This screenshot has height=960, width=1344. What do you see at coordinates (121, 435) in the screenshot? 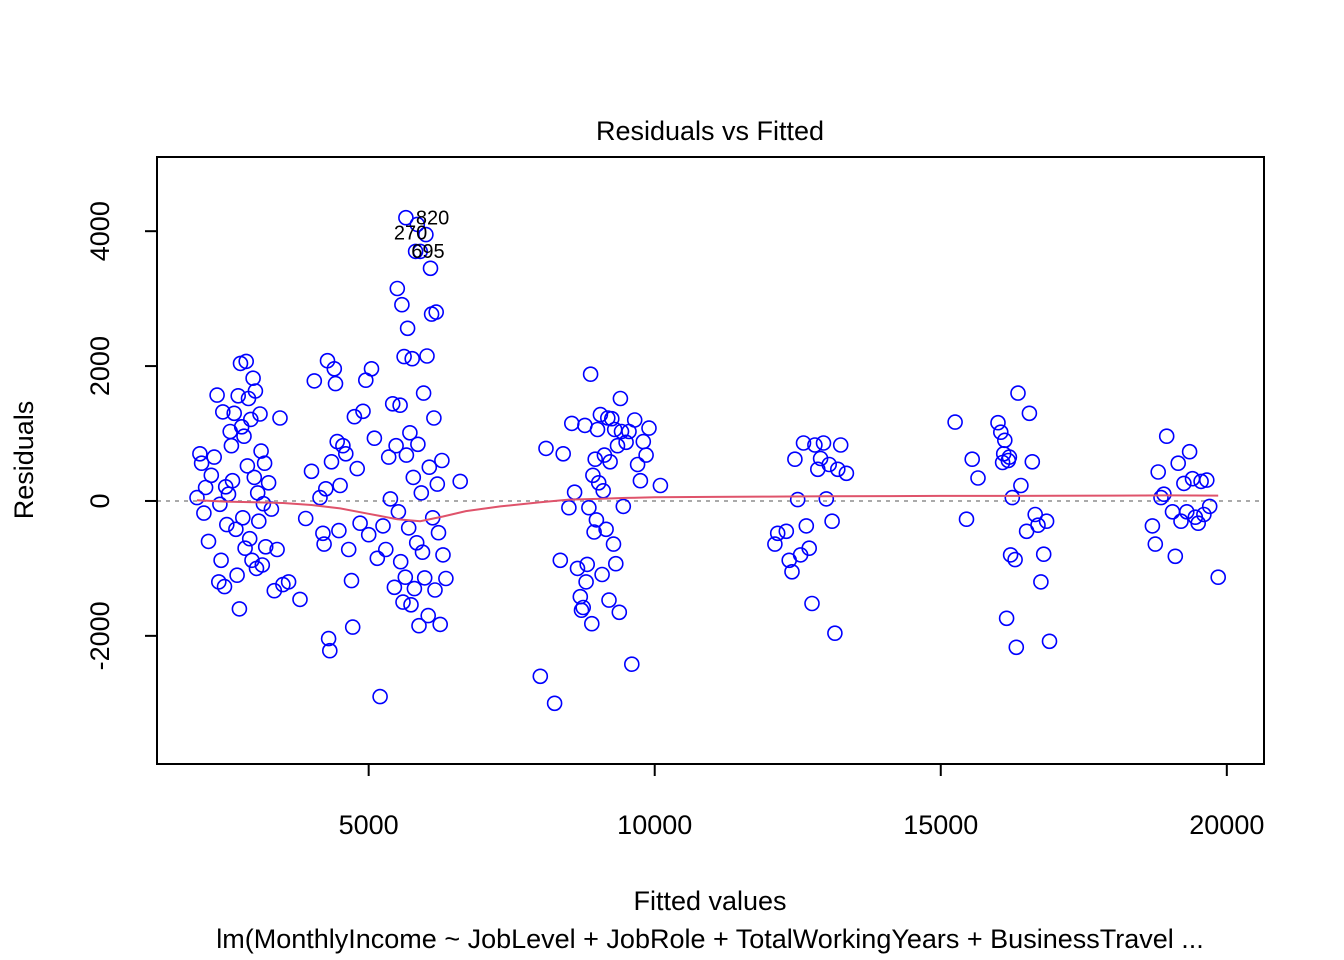
I see `y-axis: -2000 0 2000 4000` at bounding box center [121, 435].